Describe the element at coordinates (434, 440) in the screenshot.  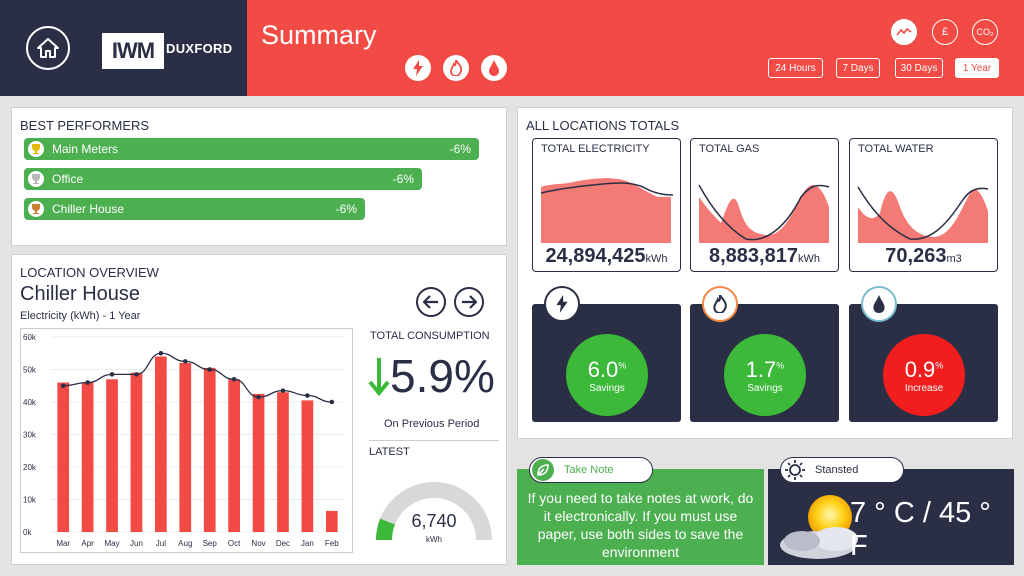
I see `divider` at that location.